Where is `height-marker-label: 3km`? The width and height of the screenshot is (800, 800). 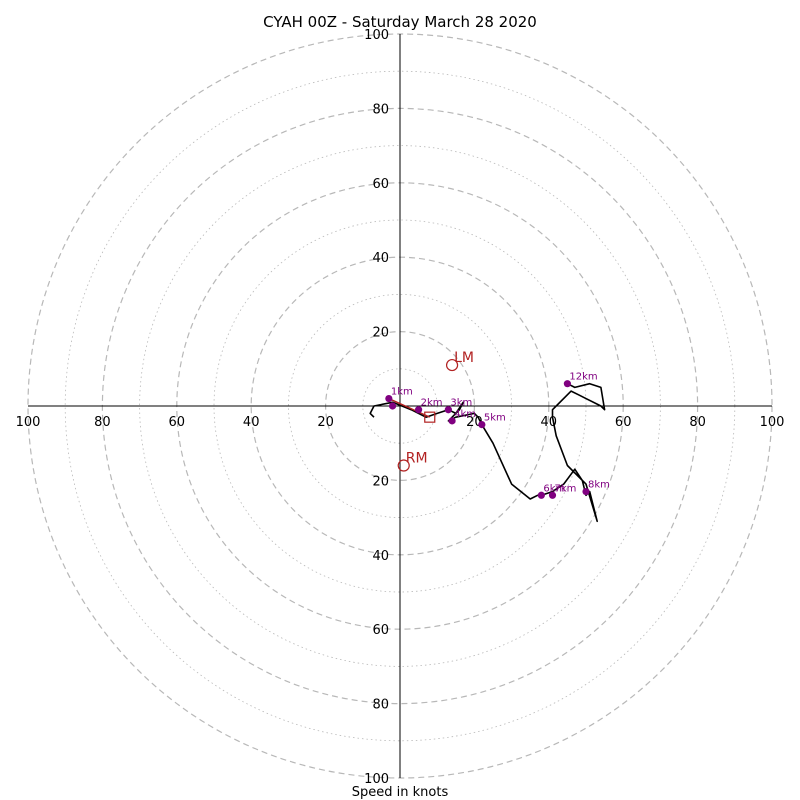 height-marker-label: 3km is located at coordinates (461, 403).